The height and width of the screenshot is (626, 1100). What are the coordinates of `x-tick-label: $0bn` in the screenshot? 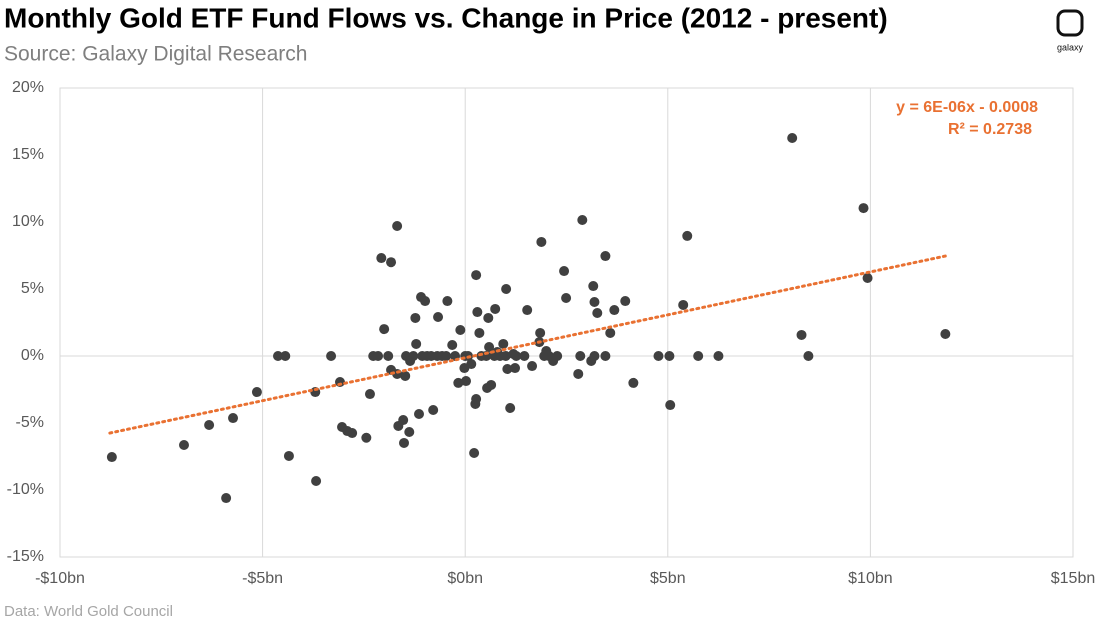 It's located at (465, 578).